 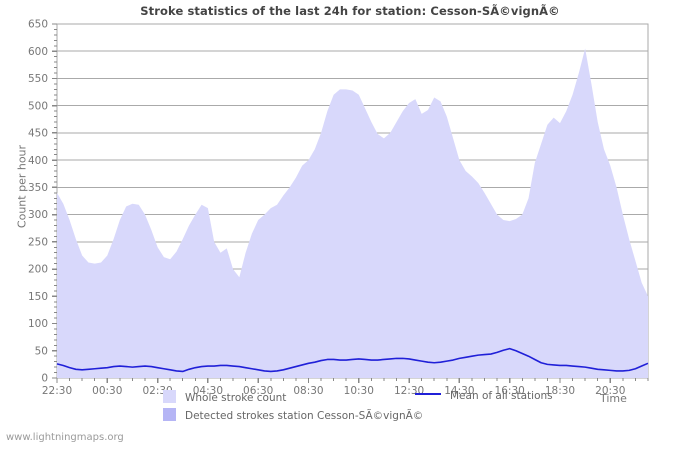 I want to click on legend-swatch-detected-strokes-station, so click(x=169, y=414).